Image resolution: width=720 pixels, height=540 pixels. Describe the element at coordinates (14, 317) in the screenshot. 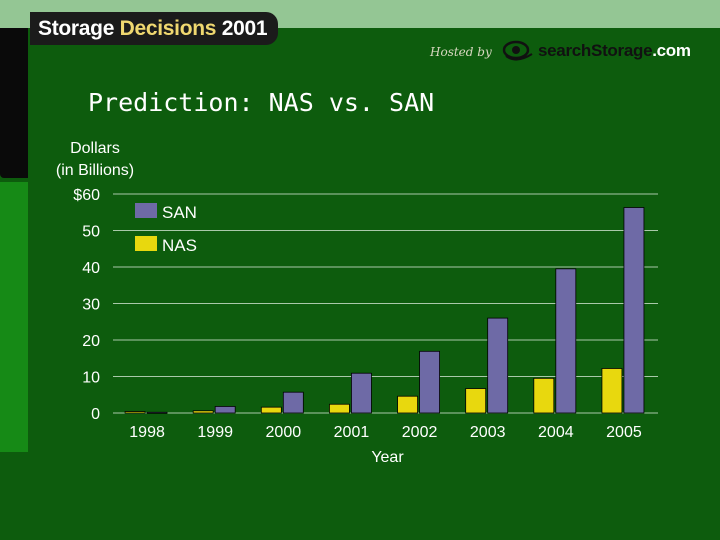

I see `left-strip-light` at that location.